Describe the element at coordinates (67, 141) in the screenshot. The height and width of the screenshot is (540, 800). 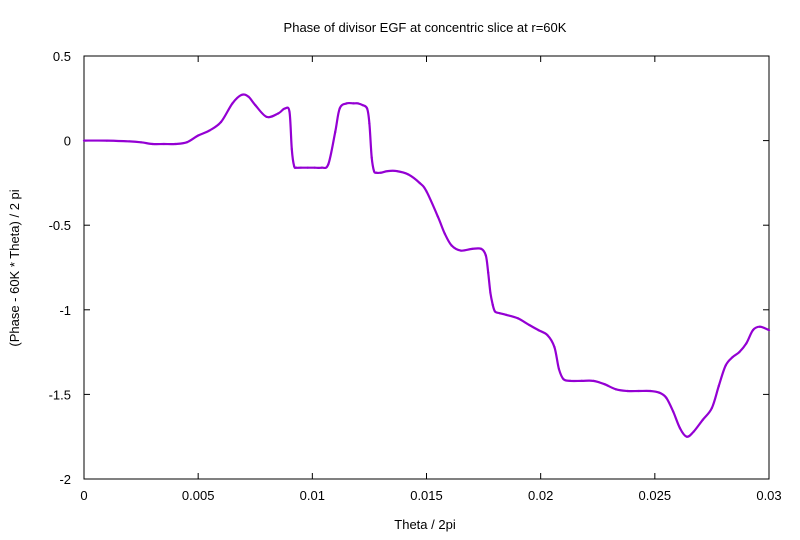
I see `y-tick-label: 0` at that location.